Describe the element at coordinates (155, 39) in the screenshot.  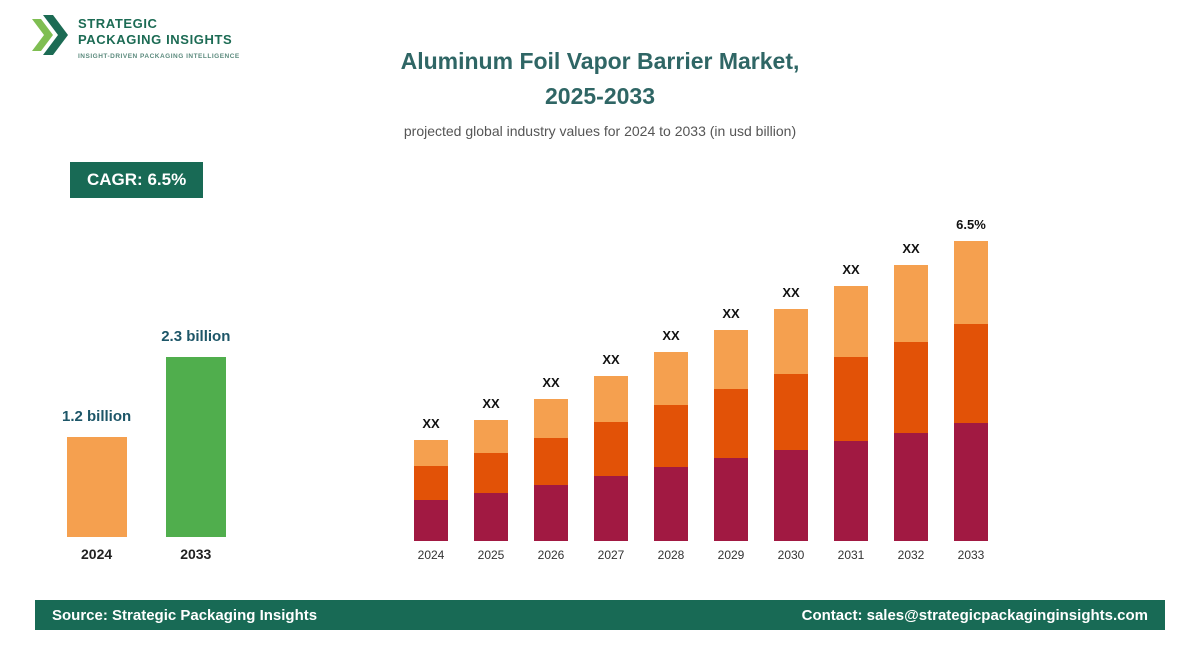
I see `logo-line2: PACKAGING INSIGHTS` at that location.